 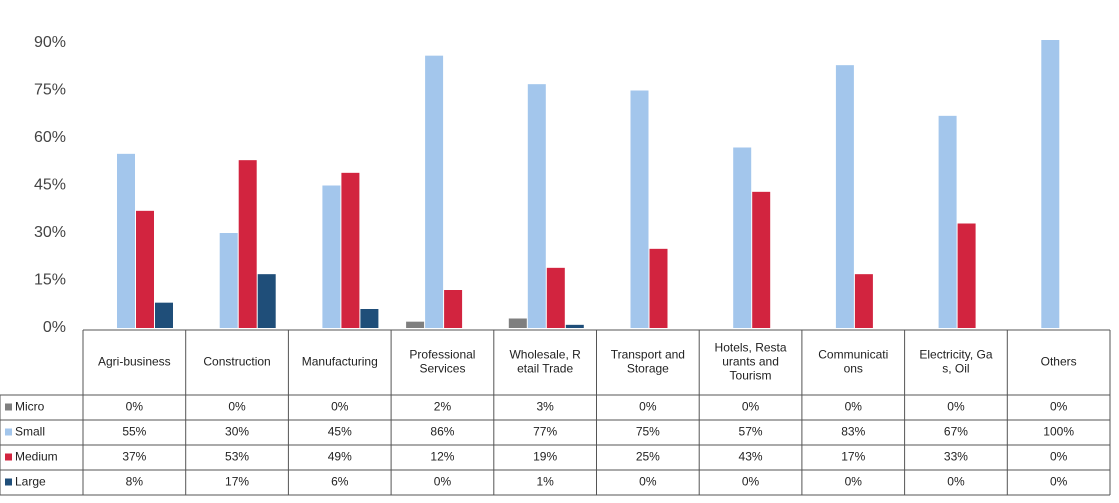 What do you see at coordinates (648, 457) in the screenshot?
I see `table-value: 25%` at bounding box center [648, 457].